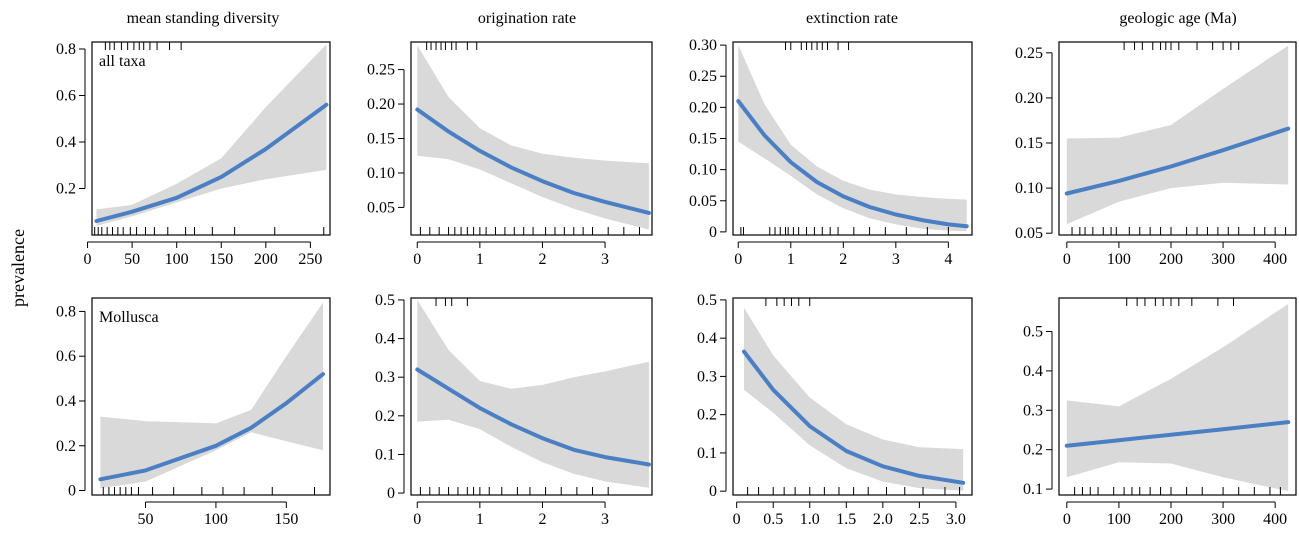  I want to click on x-tick-label: 250, so click(310, 259).